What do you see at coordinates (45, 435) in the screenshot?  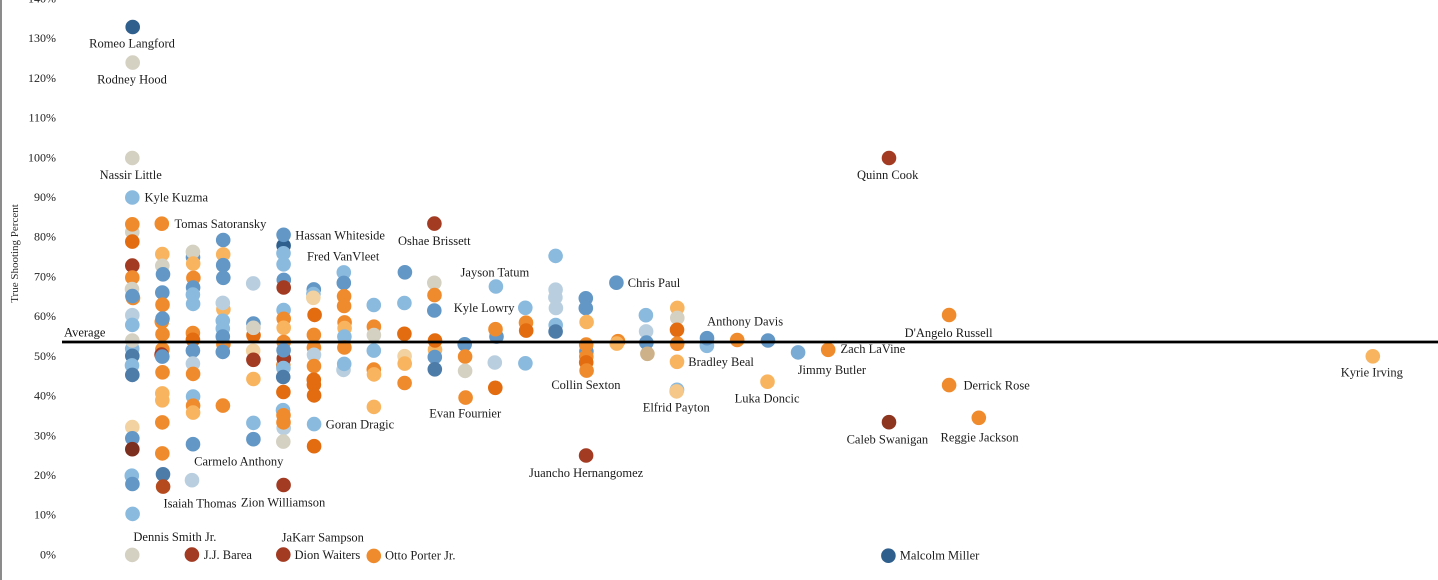 I see `svg-text: 30%` at bounding box center [45, 435].